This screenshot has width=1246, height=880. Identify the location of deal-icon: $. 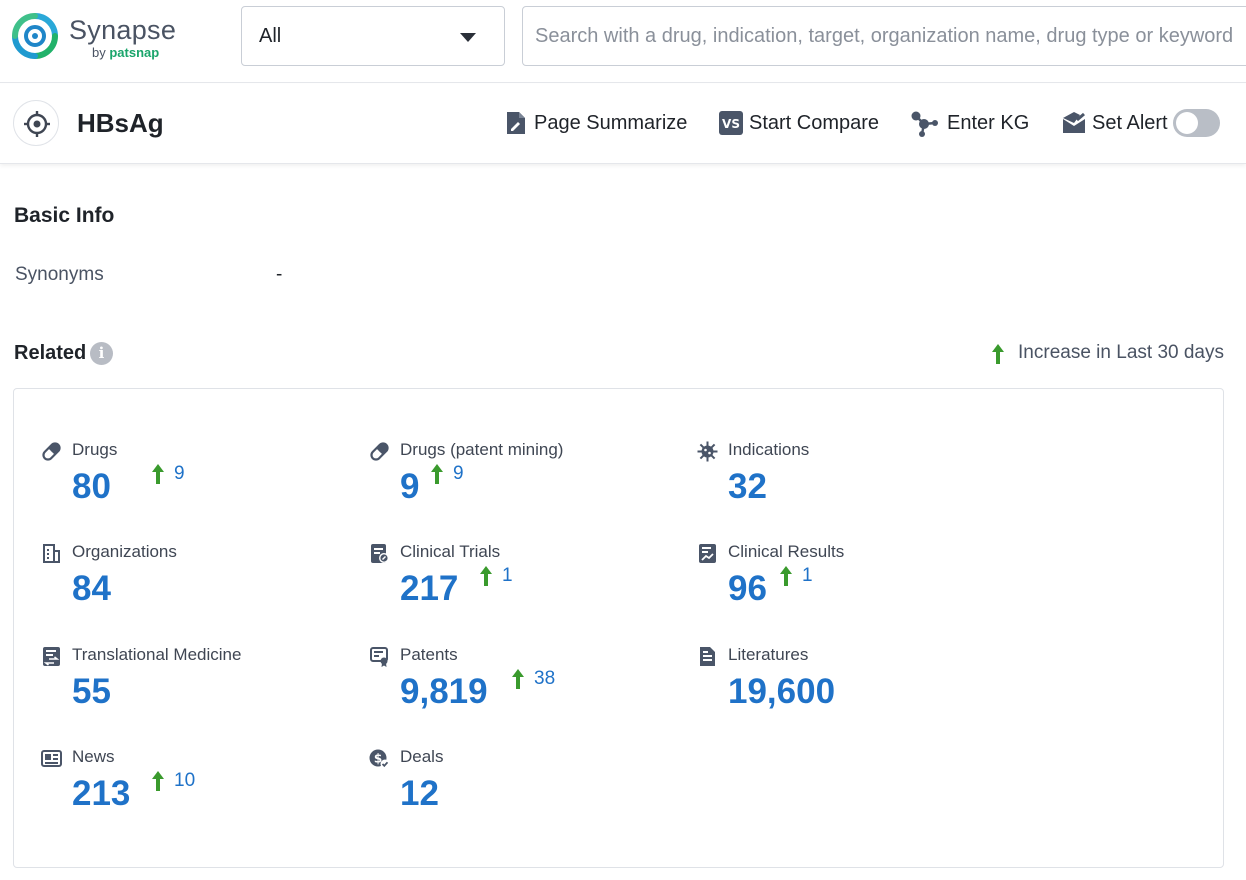
(379, 758).